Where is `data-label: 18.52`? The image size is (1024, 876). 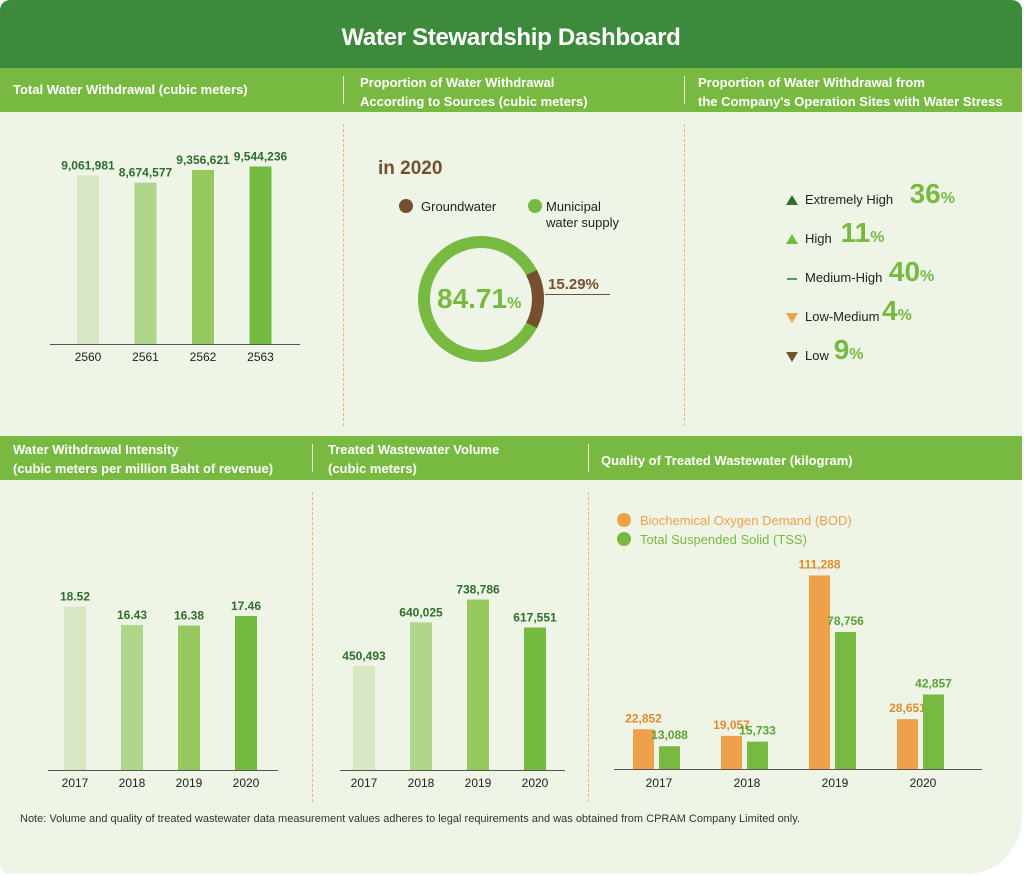
data-label: 18.52 is located at coordinates (75, 597).